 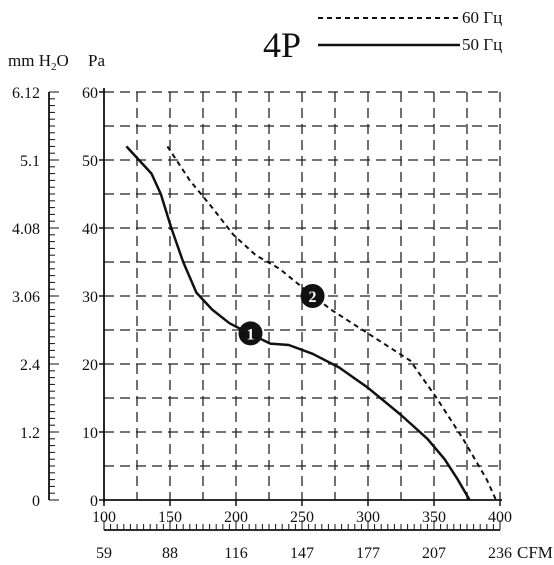 I want to click on chart-title: 4P, so click(x=282, y=45).